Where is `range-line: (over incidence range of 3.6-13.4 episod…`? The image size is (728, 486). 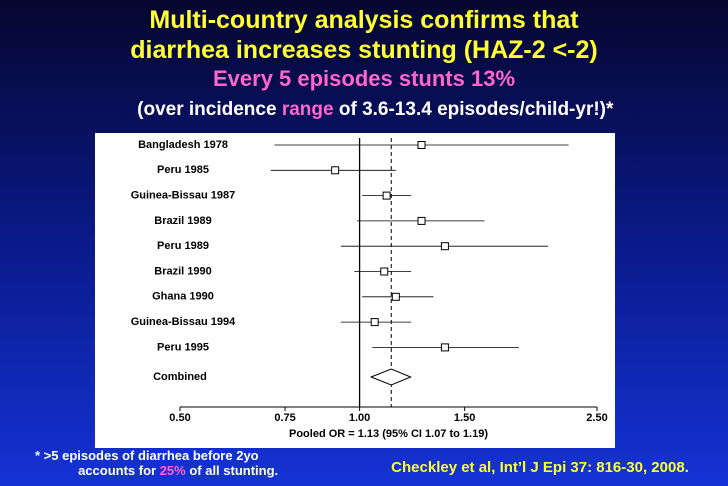
range-line: (over incidence range of 3.6-13.4 episod… is located at coordinates (370, 109).